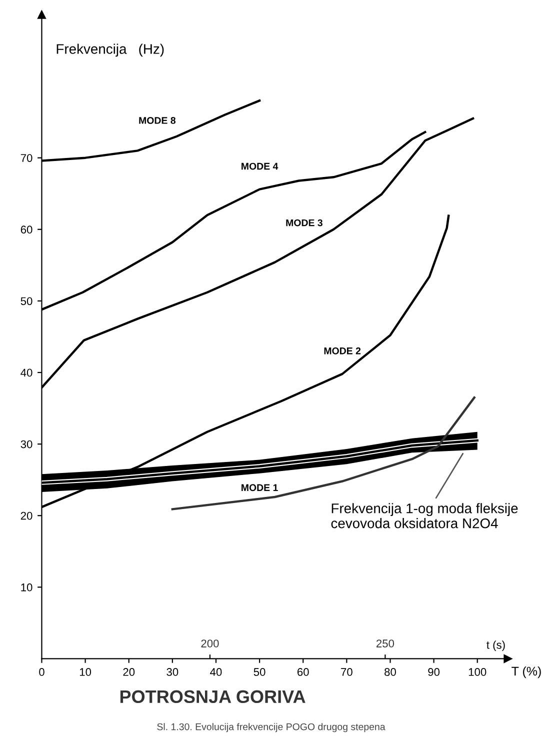 This screenshot has height=736, width=542. Describe the element at coordinates (260, 672) in the screenshot. I see `x-tick-label: 50` at that location.